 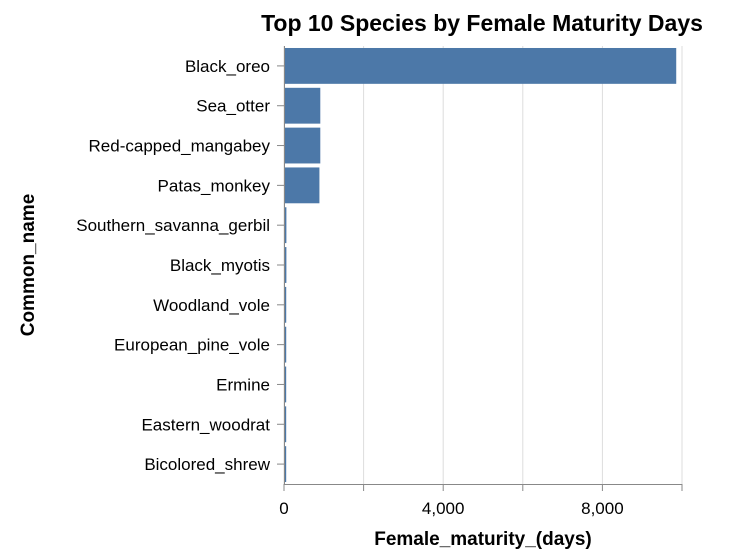 What do you see at coordinates (192, 345) in the screenshot?
I see `y-tick-label: European_pine_vole` at bounding box center [192, 345].